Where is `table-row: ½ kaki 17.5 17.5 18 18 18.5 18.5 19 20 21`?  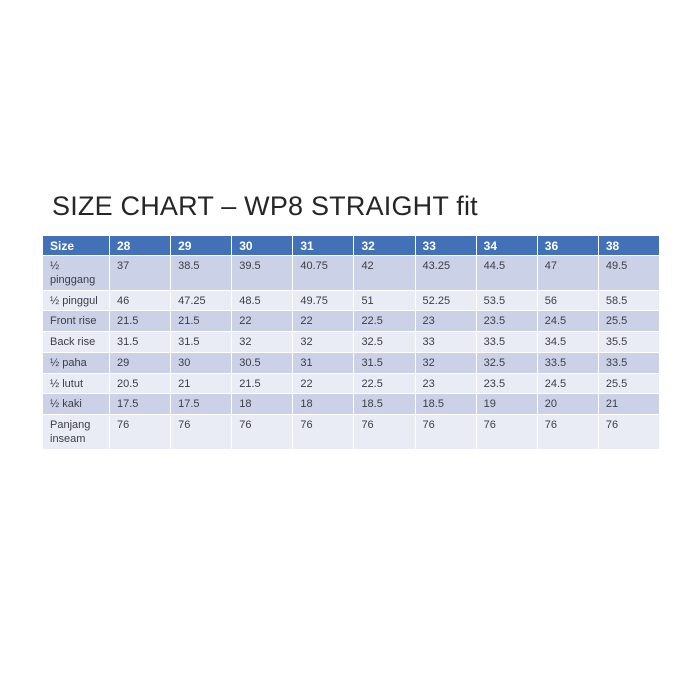
table-row: ½ kaki 17.5 17.5 18 18 18.5 18.5 19 20 21 is located at coordinates (351, 404).